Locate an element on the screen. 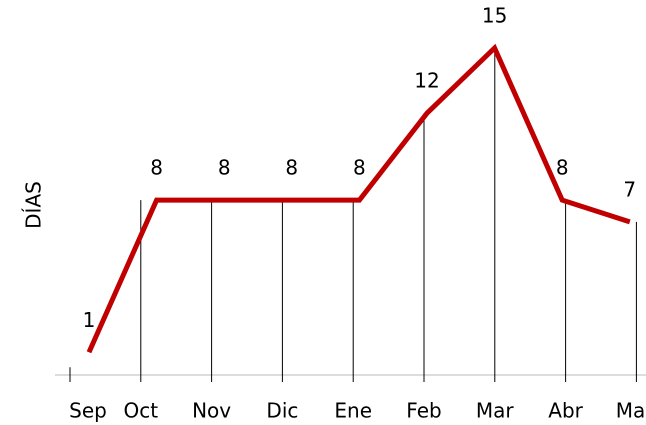  y-axis-label: DÍAS is located at coordinates (34, 205).